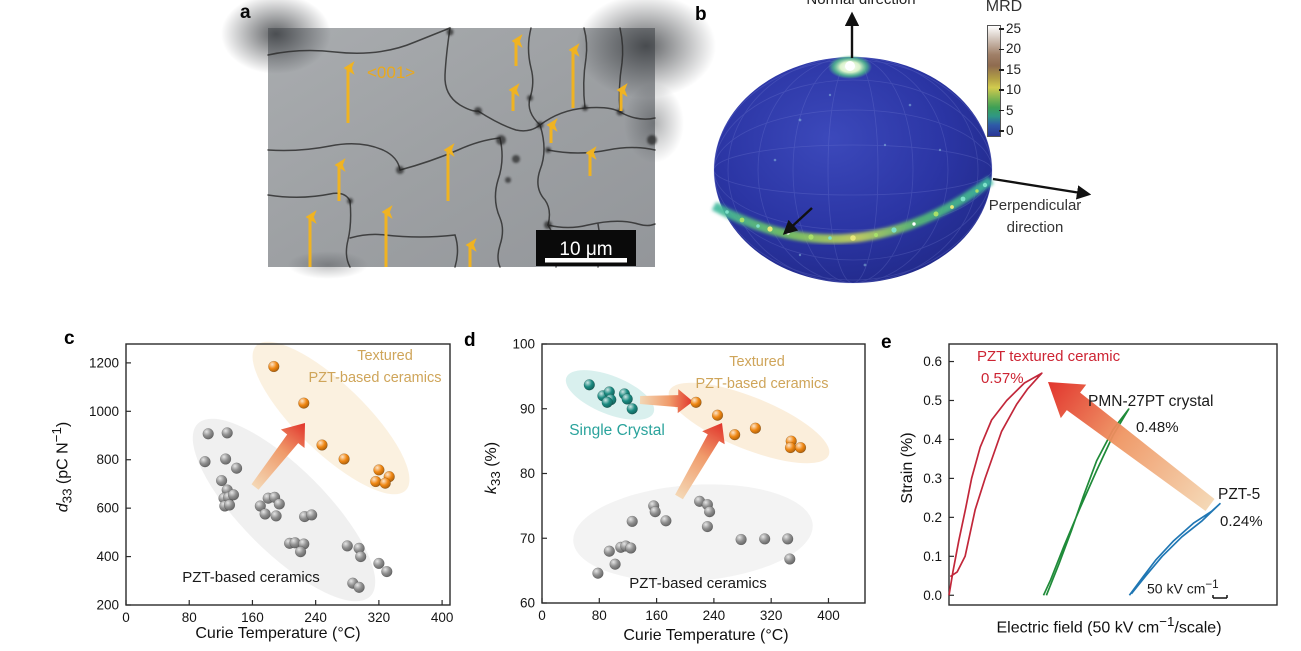 The image size is (1301, 651). What do you see at coordinates (1002, 378) in the screenshot?
I see `e-red-curve-value: 0.57%` at bounding box center [1002, 378].